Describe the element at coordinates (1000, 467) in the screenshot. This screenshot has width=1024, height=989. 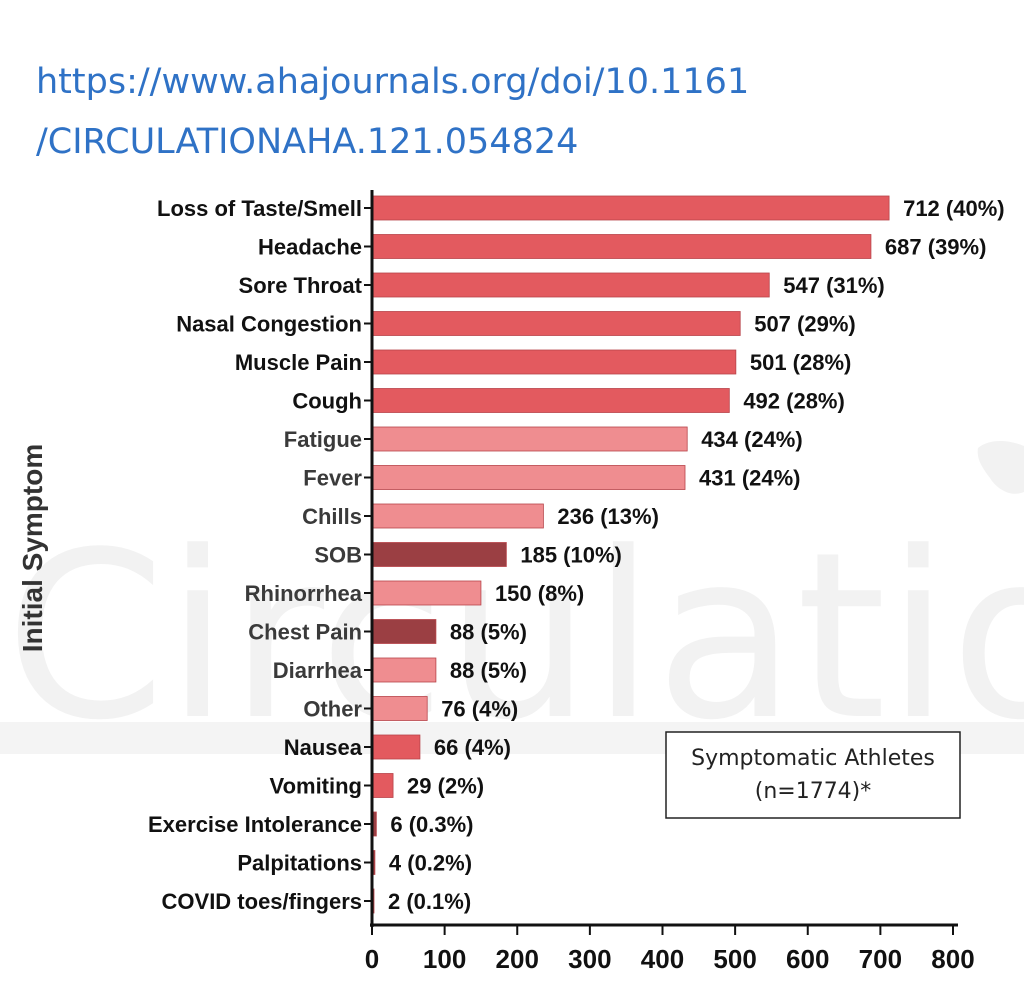
I see `watermark-logo` at that location.